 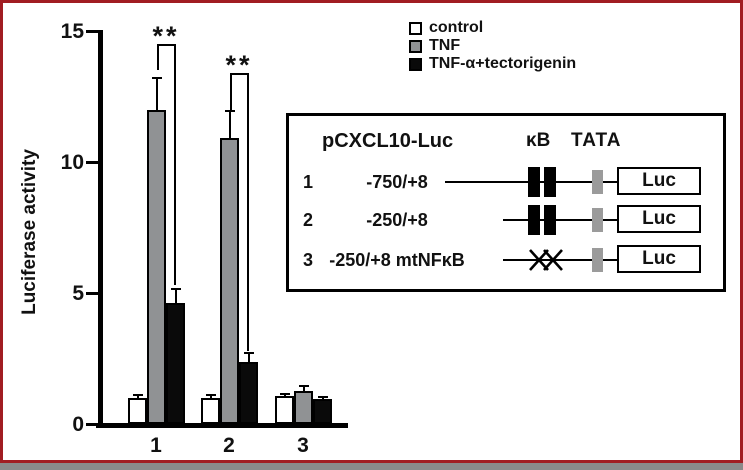 I want to click on y-tick-label: 10, so click(x=72, y=162).